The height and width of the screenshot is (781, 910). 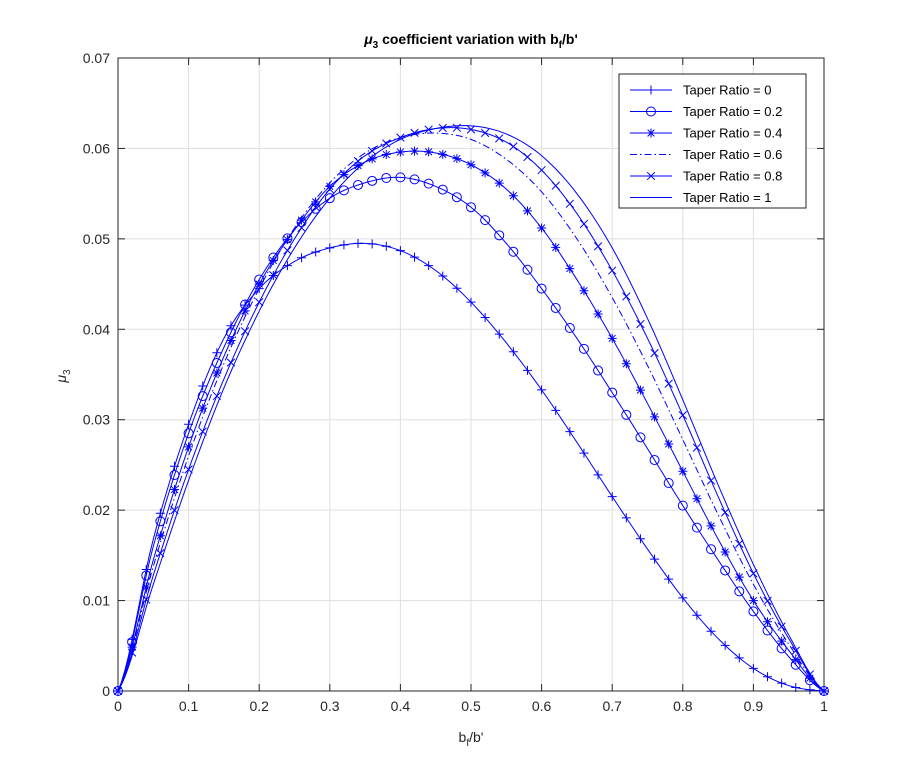 I want to click on legend-marker, so click(x=651, y=111).